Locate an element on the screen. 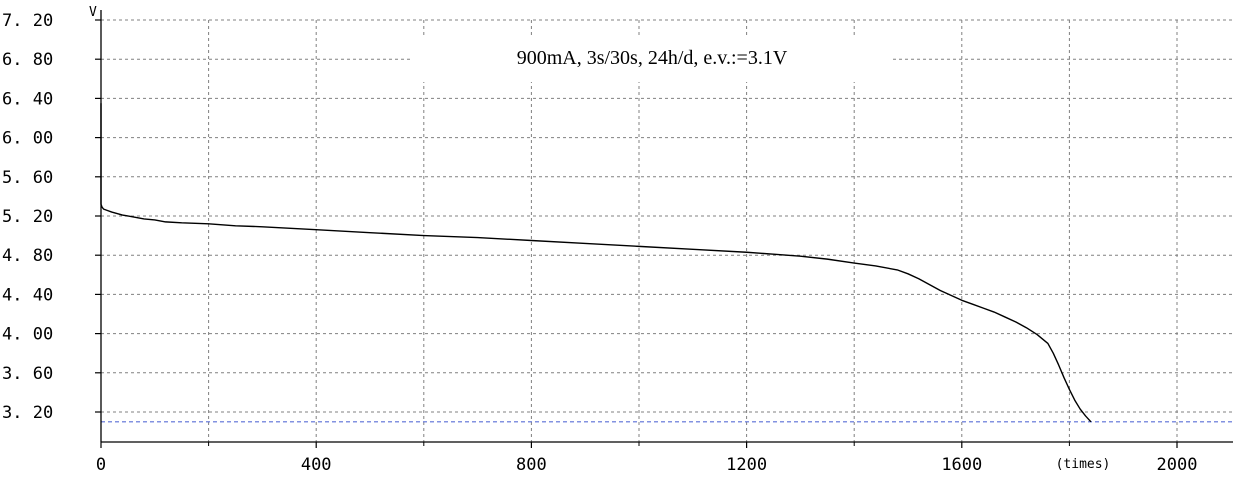 Image resolution: width=1243 pixels, height=480 pixels. y-tick-label: 6. 00 is located at coordinates (27, 139).